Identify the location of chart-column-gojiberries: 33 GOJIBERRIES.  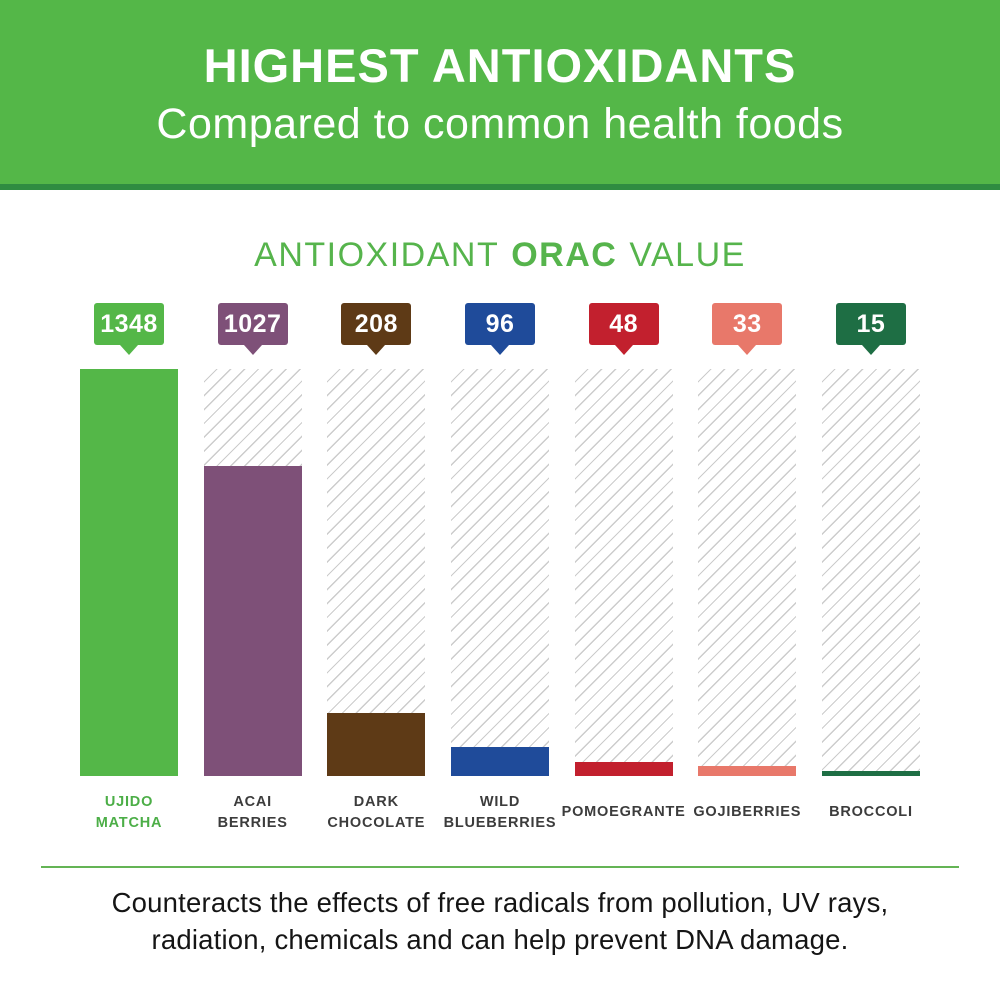
(746, 569).